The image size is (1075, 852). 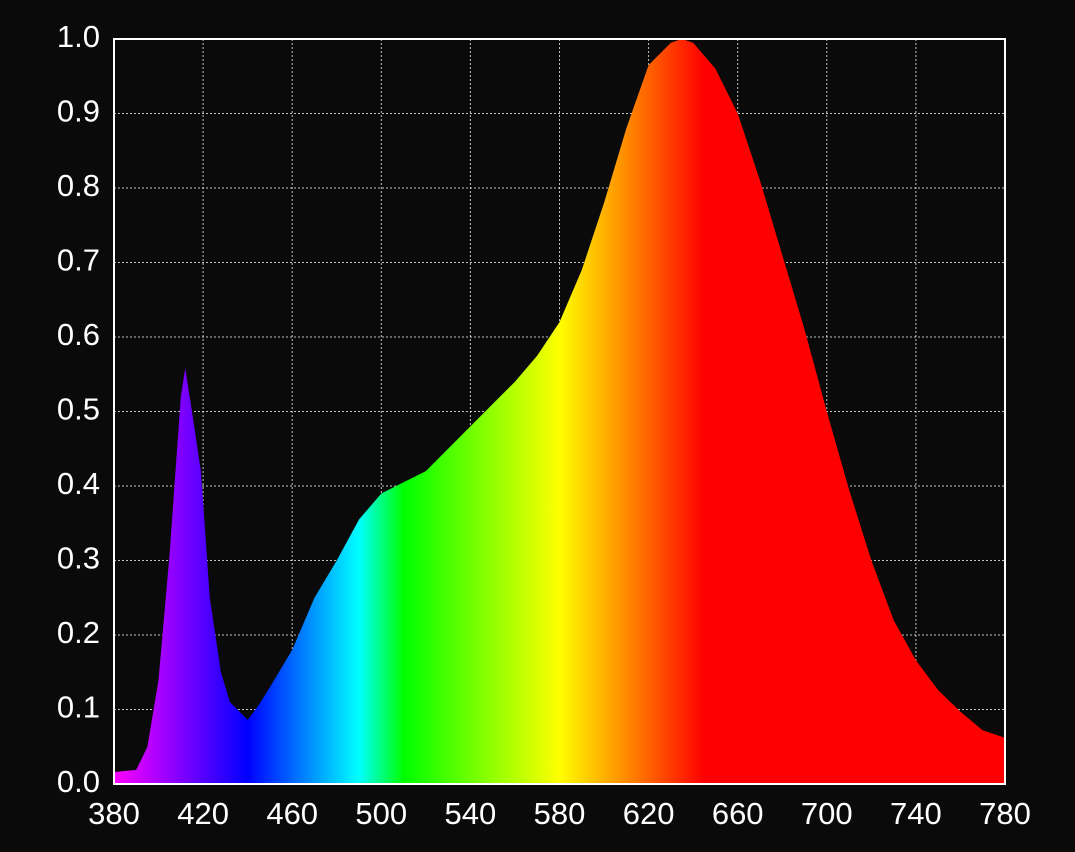 What do you see at coordinates (471, 813) in the screenshot?
I see `x-tick-label: 540` at bounding box center [471, 813].